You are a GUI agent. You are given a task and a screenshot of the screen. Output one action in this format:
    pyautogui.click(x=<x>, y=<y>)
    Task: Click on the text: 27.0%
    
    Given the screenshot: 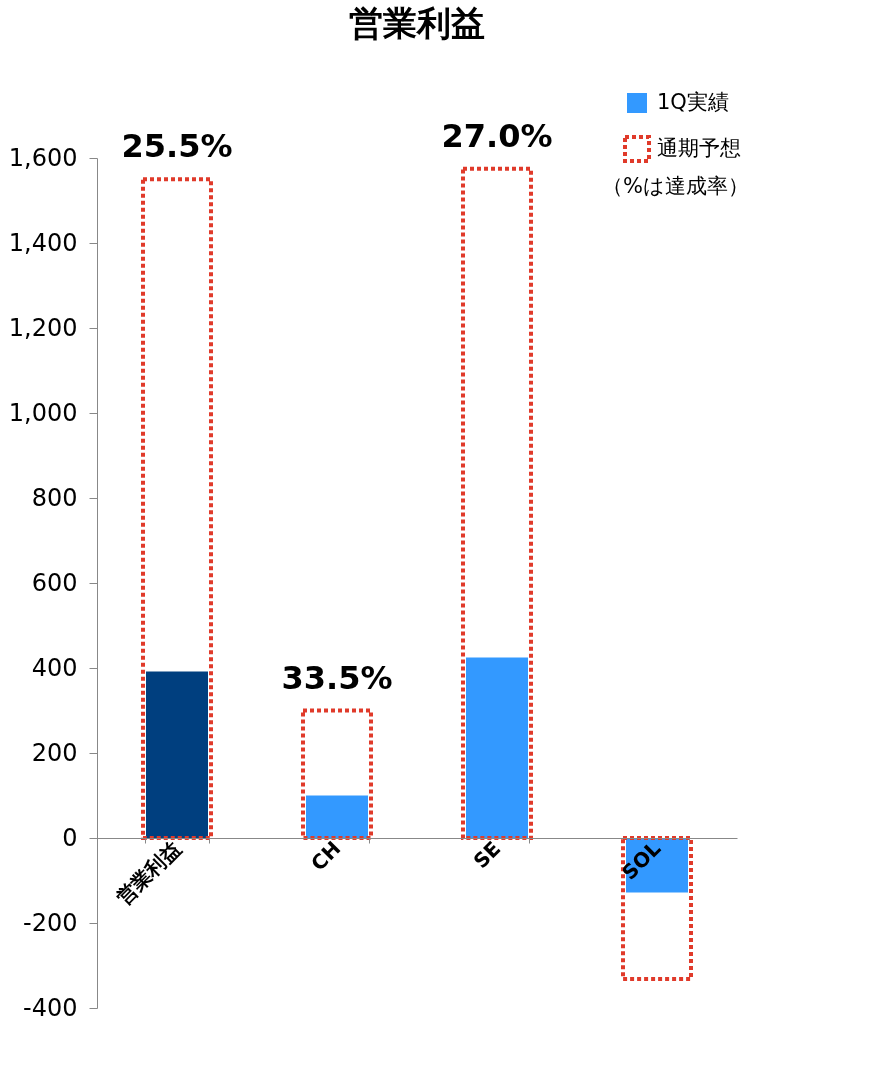 What is the action you would take?
    pyautogui.click(x=497, y=135)
    